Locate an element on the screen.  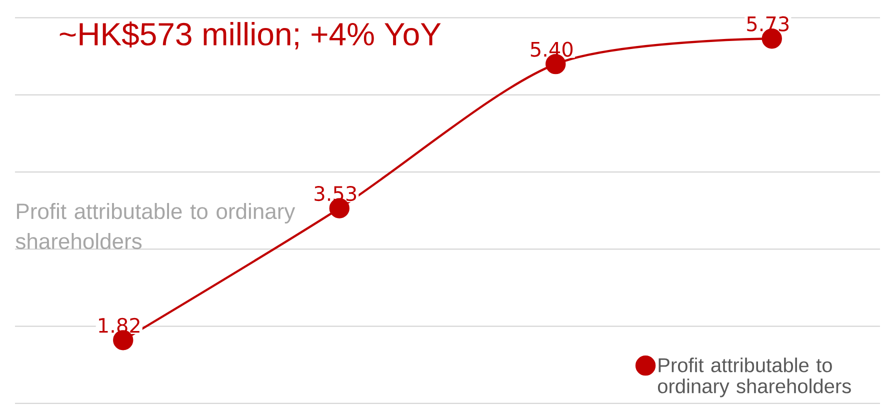
annotation: ~HK$573 million; +4% YoY is located at coordinates (250, 36).